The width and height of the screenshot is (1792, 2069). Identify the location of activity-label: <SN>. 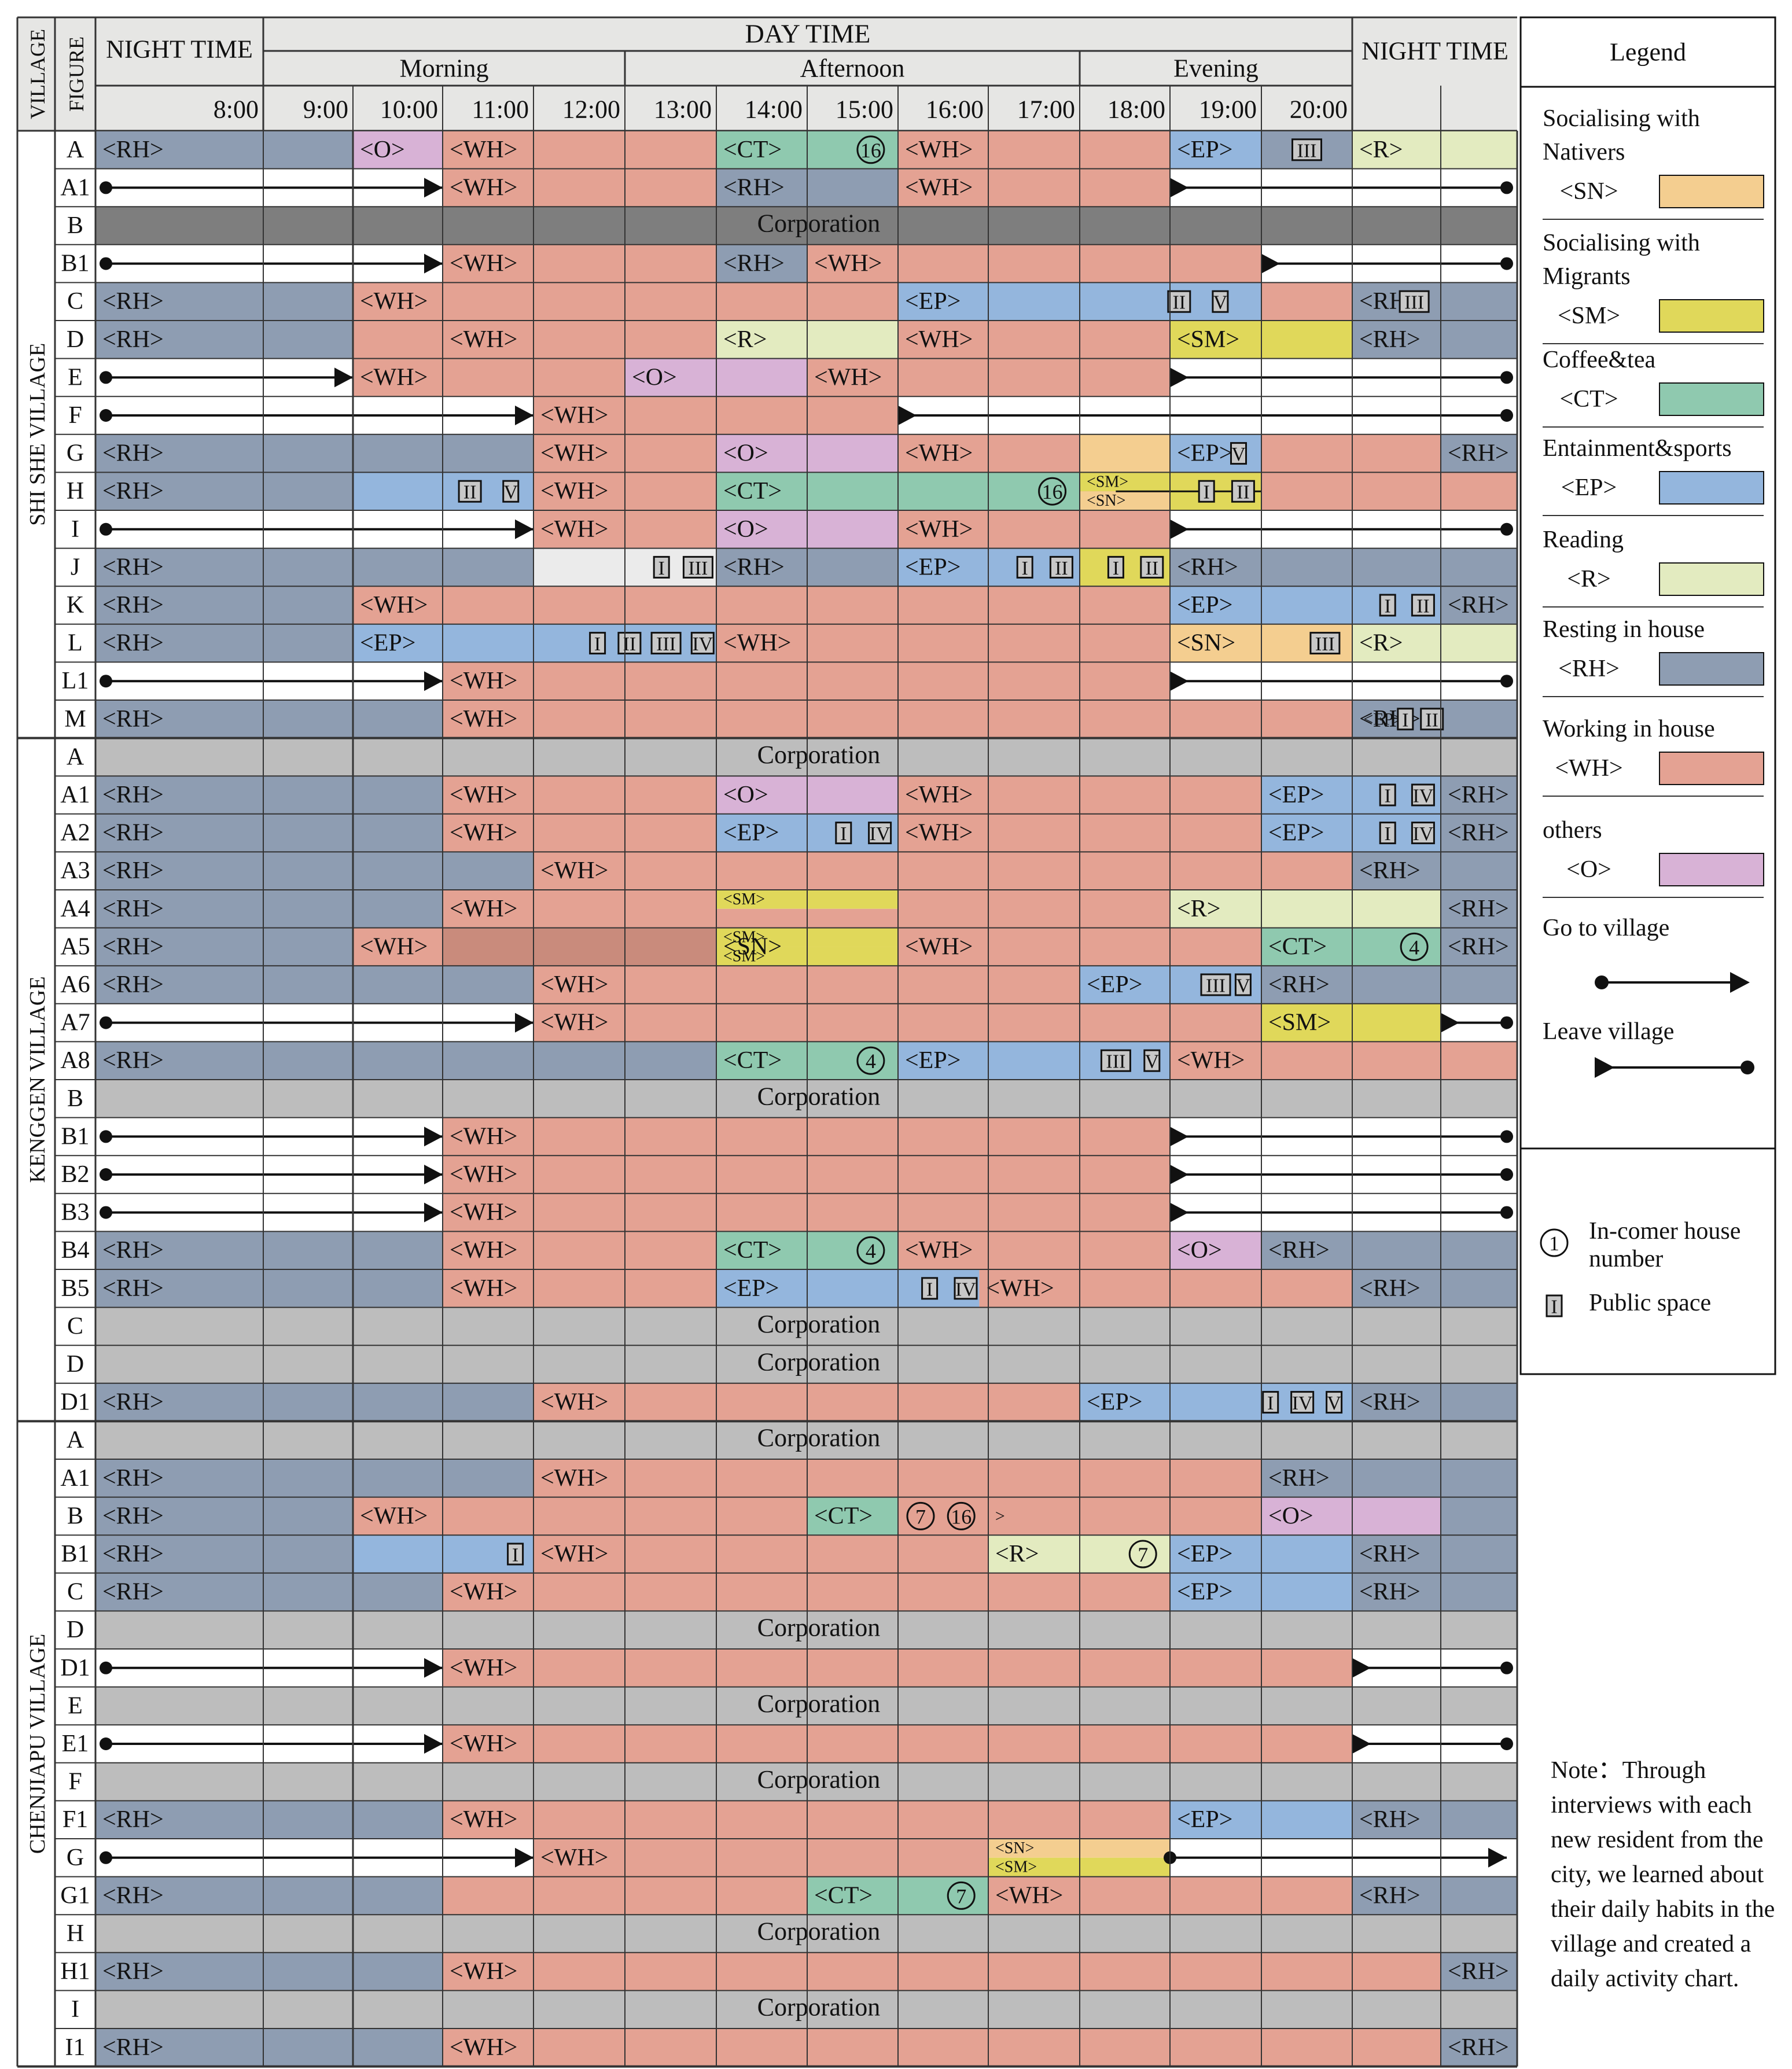
(1206, 643).